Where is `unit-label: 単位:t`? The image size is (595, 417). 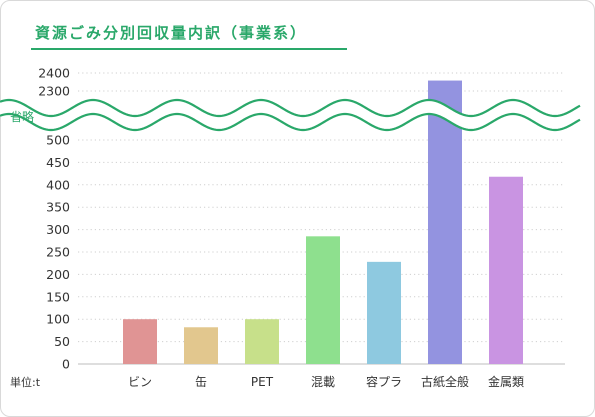 unit-label: 単位:t is located at coordinates (25, 382).